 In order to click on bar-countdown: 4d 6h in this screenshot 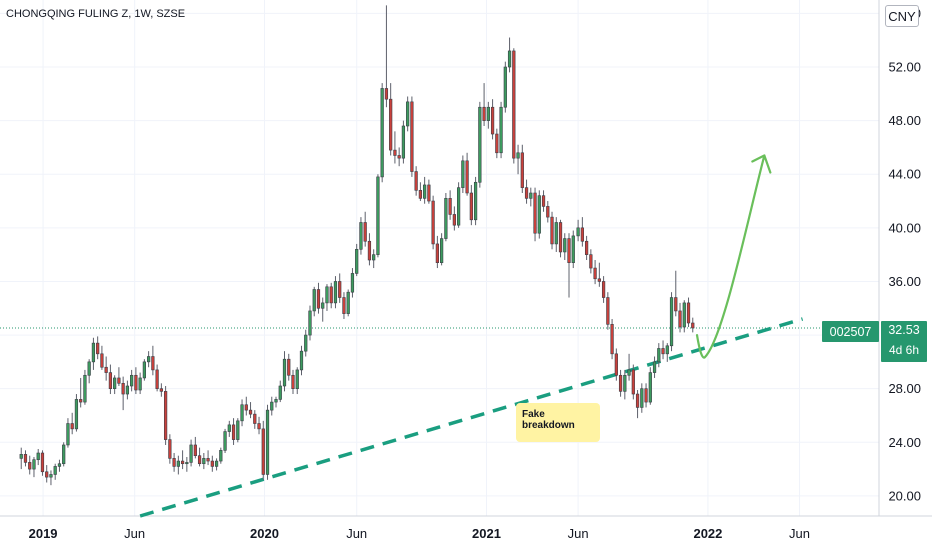, I will do `click(904, 350)`.